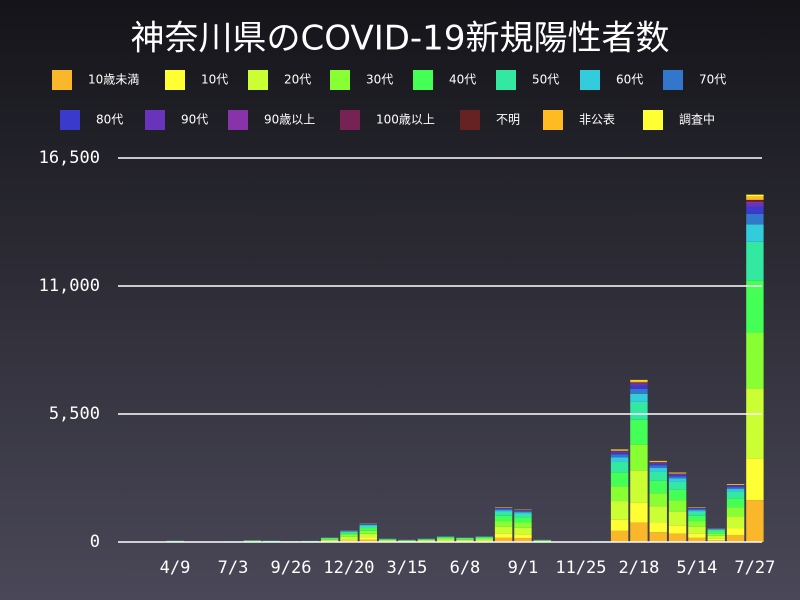 This screenshot has height=600, width=800. Describe the element at coordinates (597, 120) in the screenshot. I see `legend-label: 非公表` at that location.